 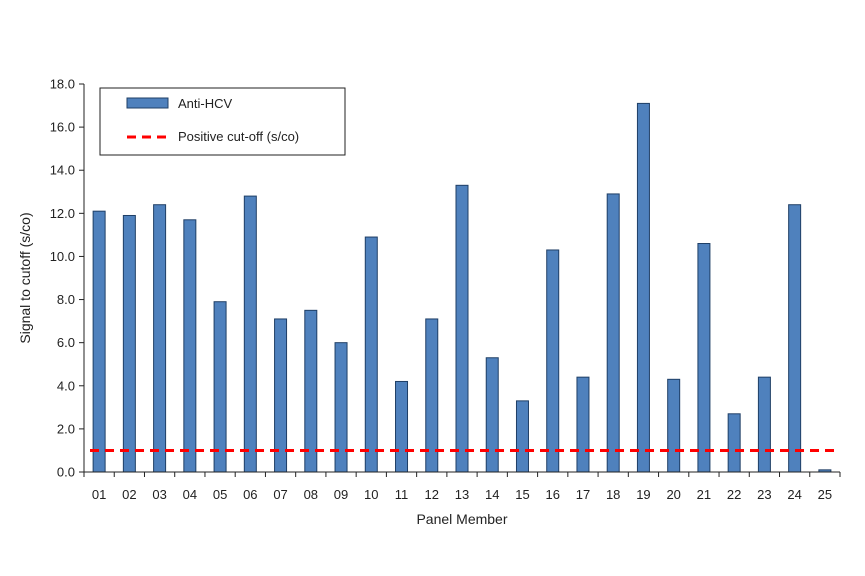 I want to click on x-tick-label: 08, so click(x=311, y=494).